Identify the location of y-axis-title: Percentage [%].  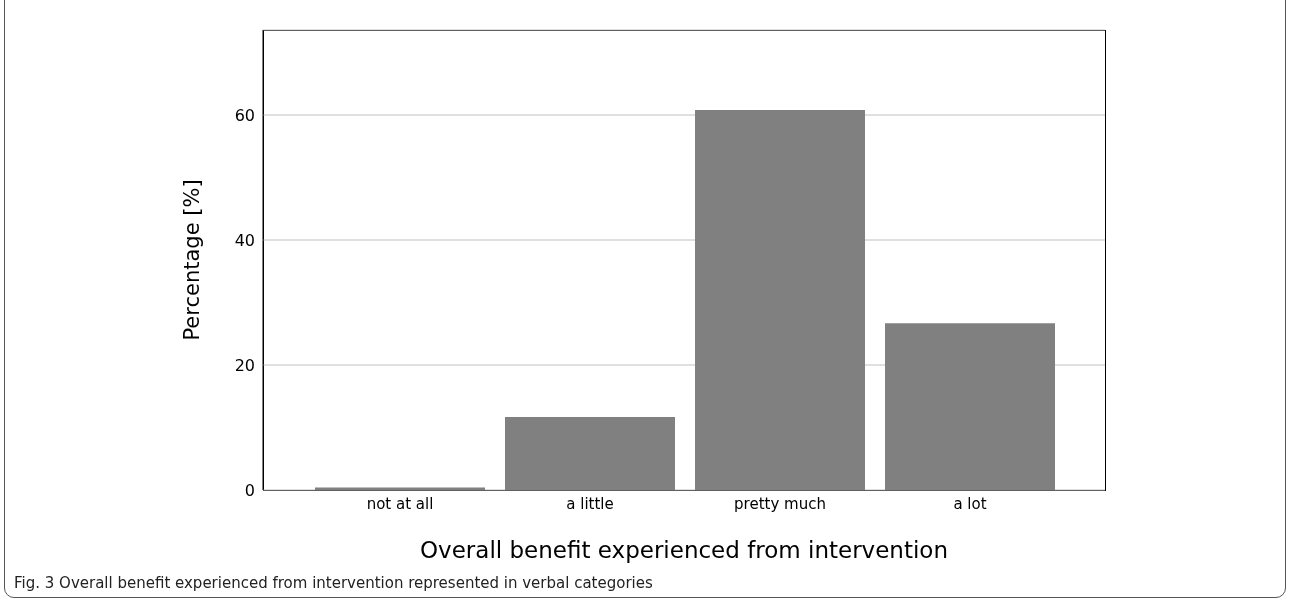
(192, 260).